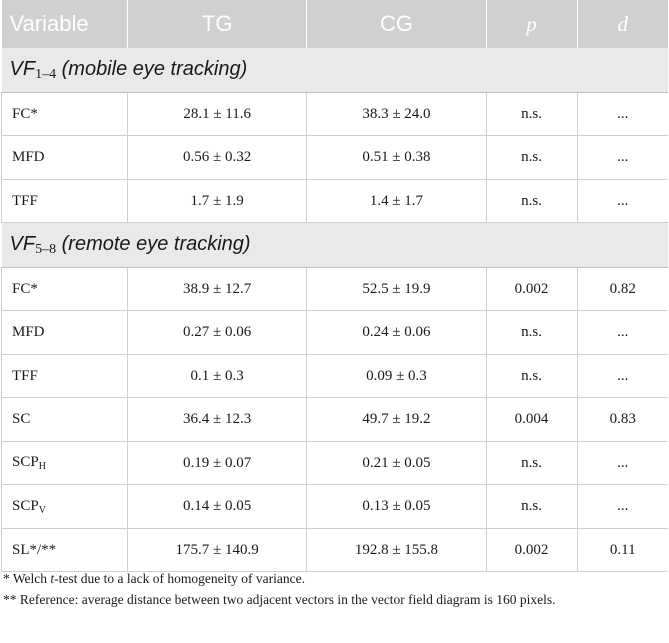  Describe the element at coordinates (396, 463) in the screenshot. I see `cell-cg: 0.21 ± 0.05` at that location.